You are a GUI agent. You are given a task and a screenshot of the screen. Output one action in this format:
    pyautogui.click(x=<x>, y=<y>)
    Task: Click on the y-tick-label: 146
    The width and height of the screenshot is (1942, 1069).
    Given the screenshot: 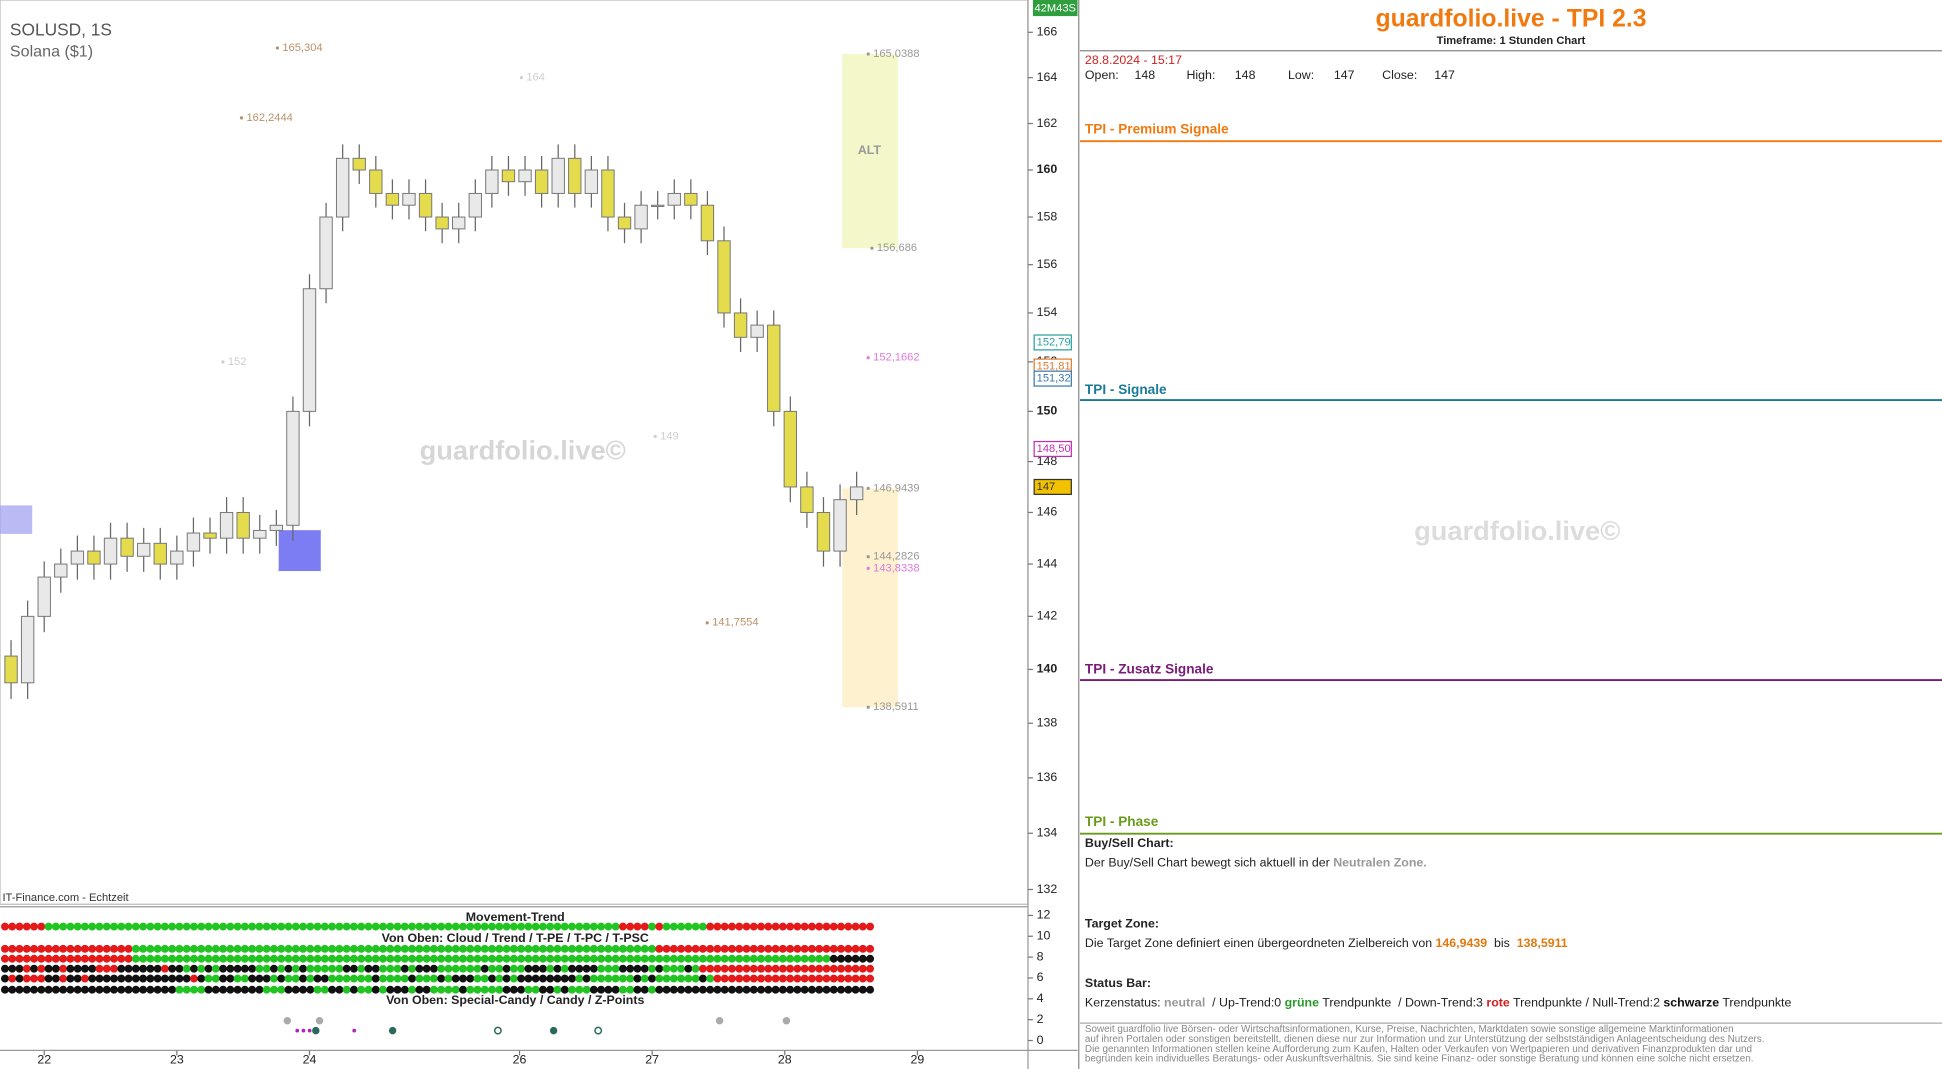 What is the action you would take?
    pyautogui.click(x=1047, y=512)
    